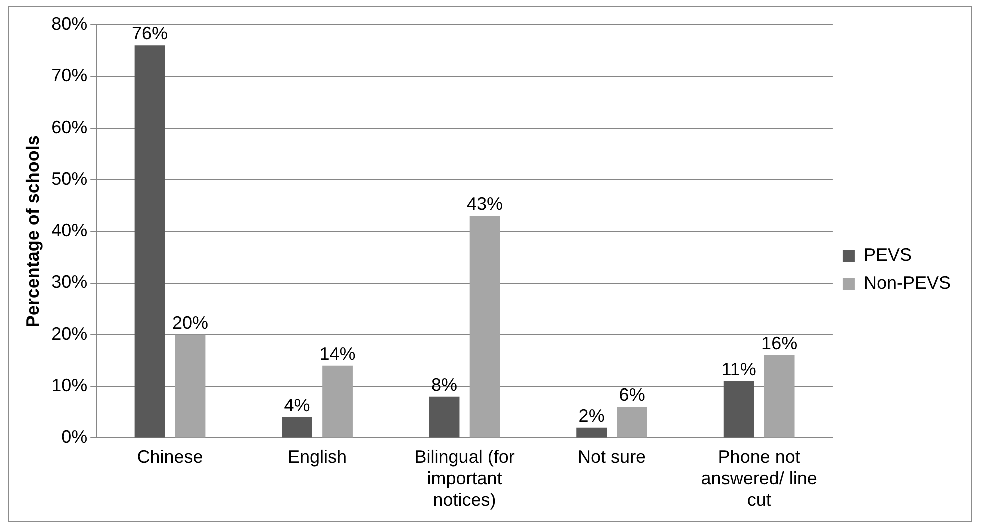 The image size is (984, 532). Describe the element at coordinates (70, 24) in the screenshot. I see `y-tick-label: 80%` at that location.